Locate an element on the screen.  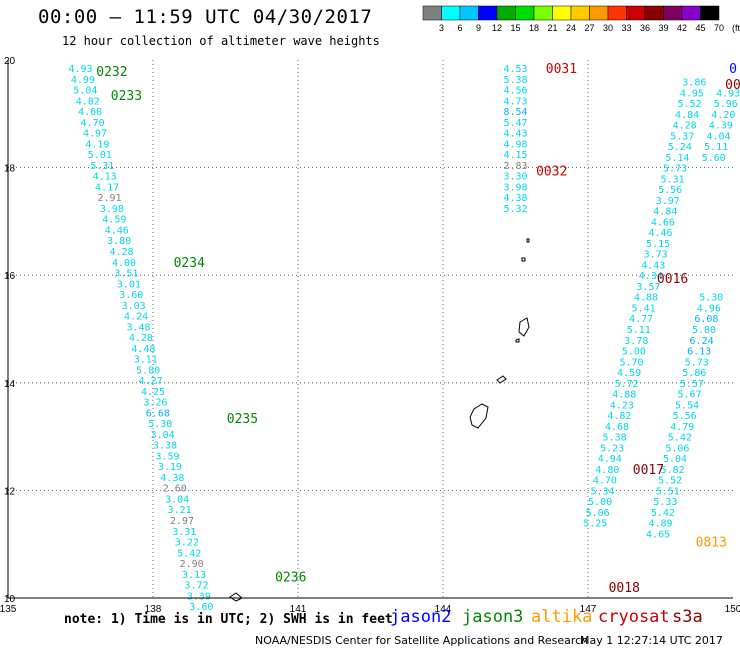
swh-value: 3.03 is located at coordinates (134, 306).